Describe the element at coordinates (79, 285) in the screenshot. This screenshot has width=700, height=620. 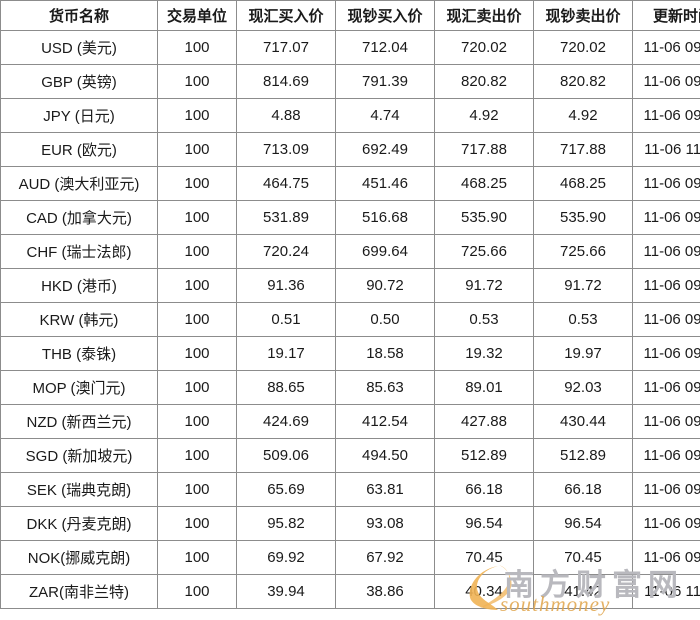
I see `cell-currency-name: HKD (港币)` at that location.